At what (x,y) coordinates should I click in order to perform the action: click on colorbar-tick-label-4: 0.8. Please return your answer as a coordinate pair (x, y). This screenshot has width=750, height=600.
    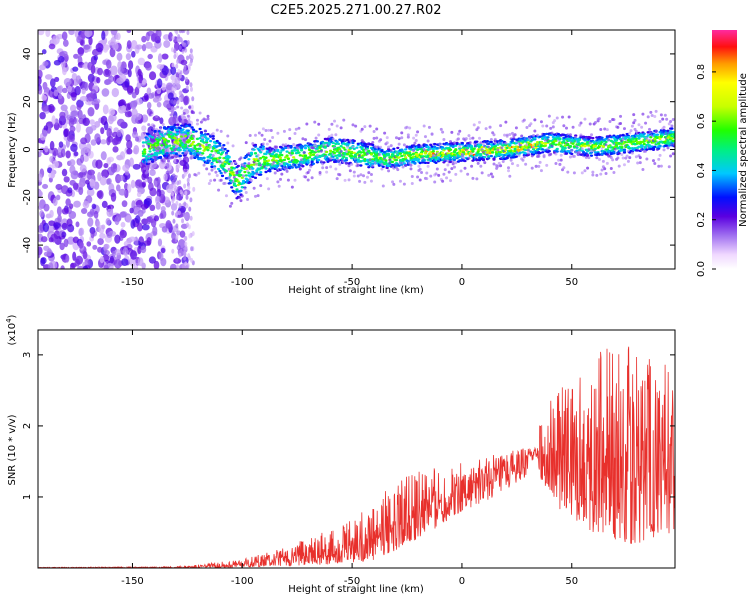
    Looking at the image, I should click on (701, 72).